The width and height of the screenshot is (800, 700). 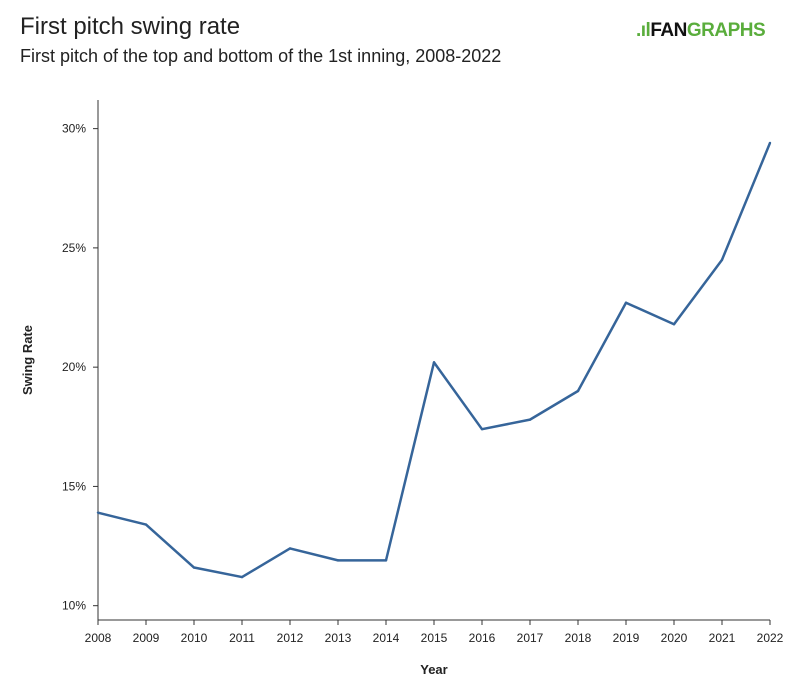 What do you see at coordinates (338, 638) in the screenshot?
I see `x-tick-label: 2013` at bounding box center [338, 638].